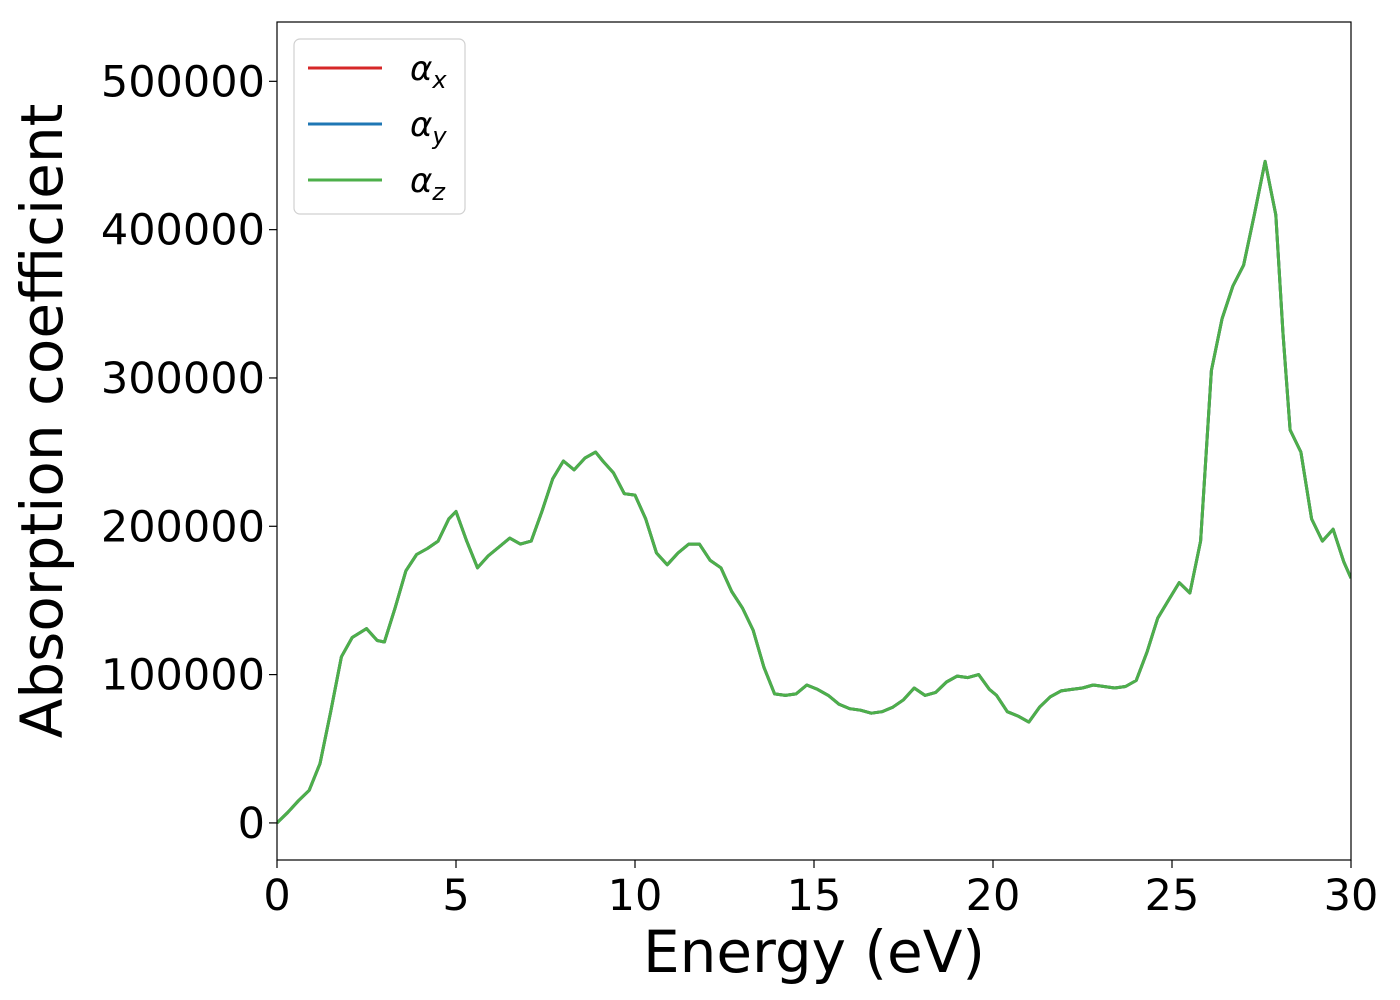 The image size is (1400, 1000). Describe the element at coordinates (183, 379) in the screenshot. I see `y-tick-label: 300000` at that location.